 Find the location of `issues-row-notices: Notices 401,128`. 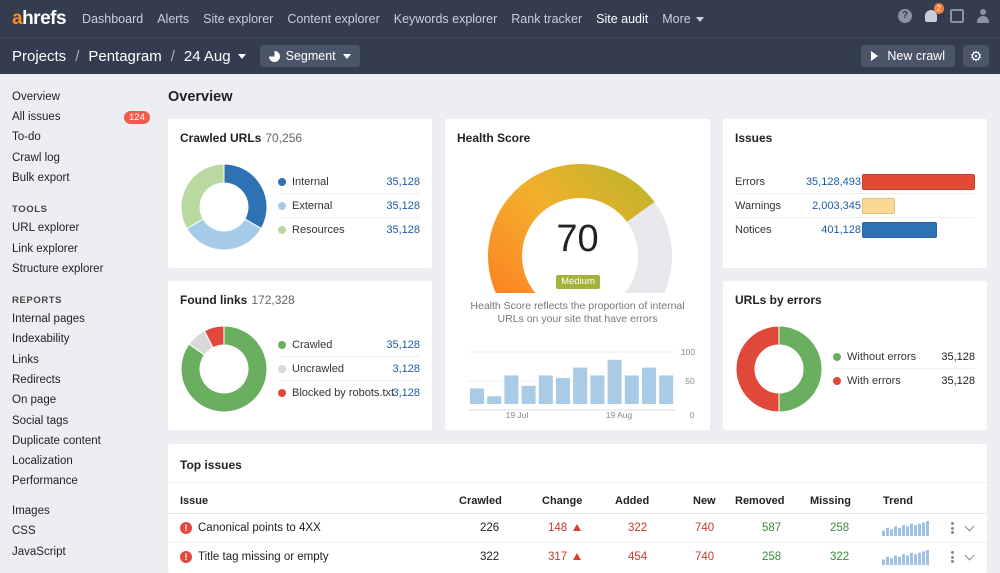

issues-row-notices: Notices 401,128 is located at coordinates (855, 230).